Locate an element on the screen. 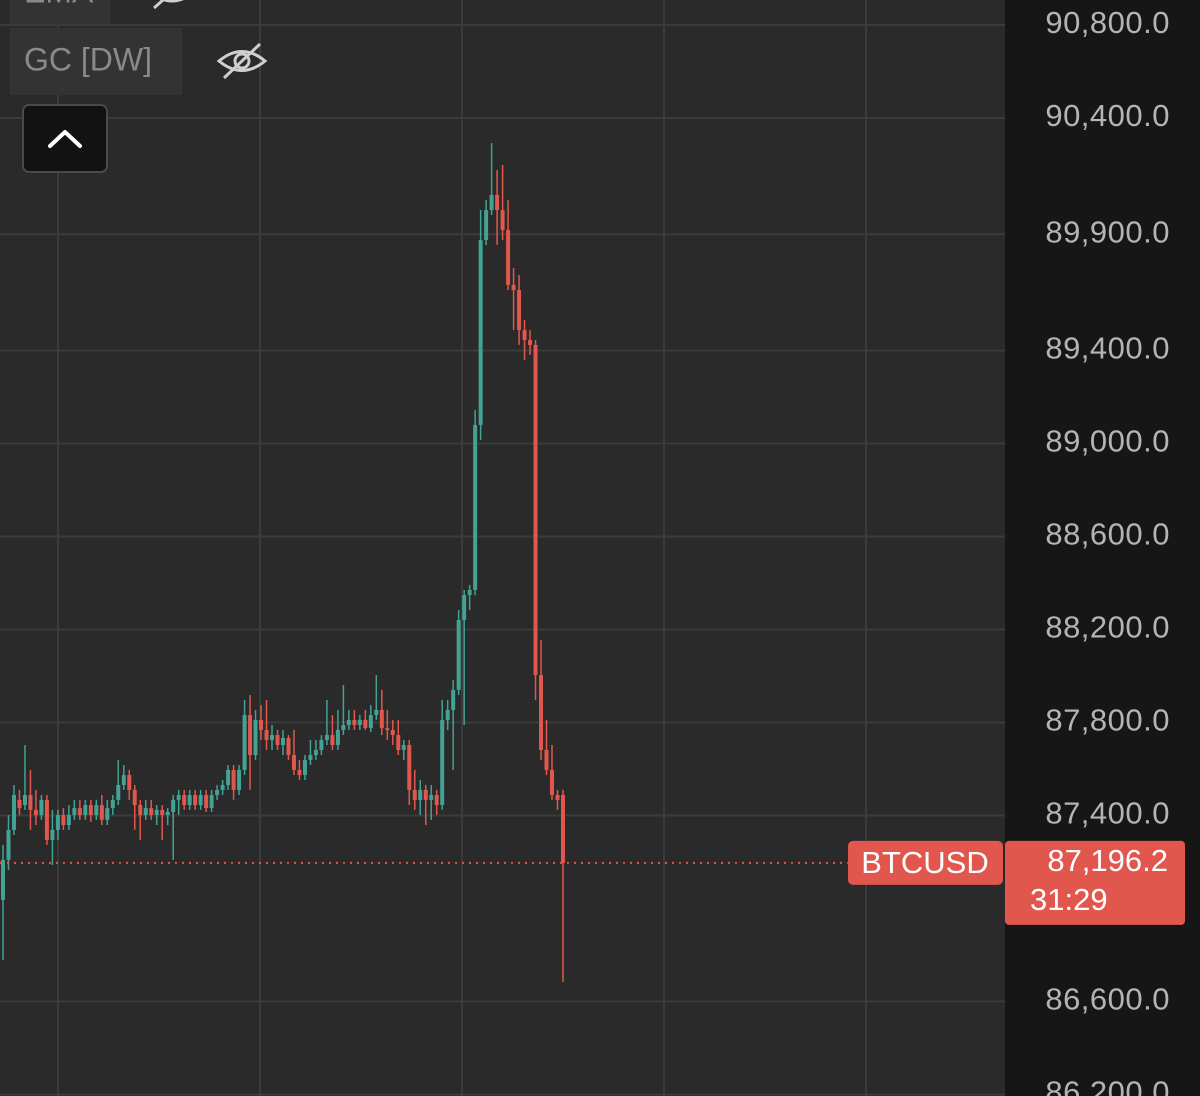  y-tick-label: 88,600.0 is located at coordinates (1107, 534).